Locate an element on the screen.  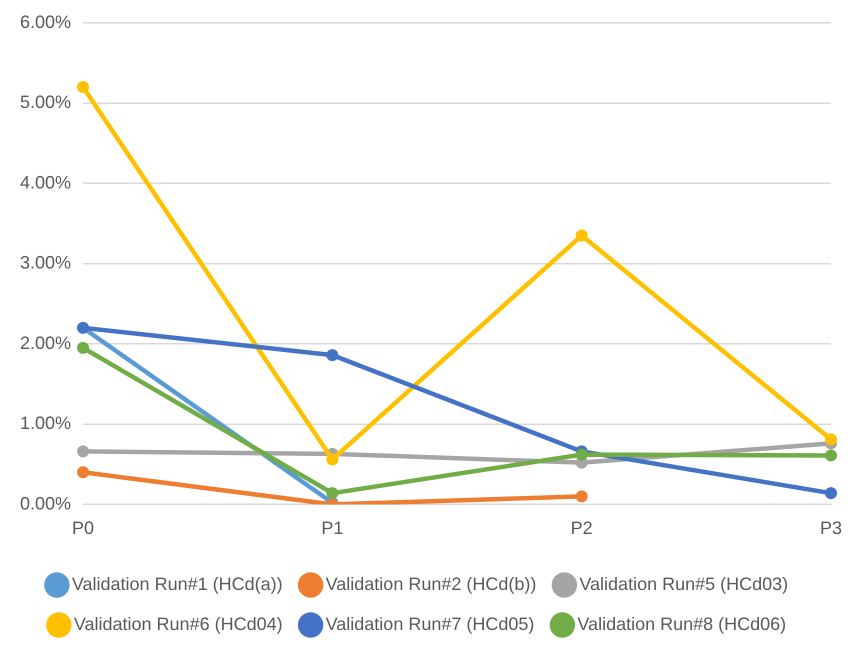
y-tick-label: 4.00% is located at coordinates (46, 182).